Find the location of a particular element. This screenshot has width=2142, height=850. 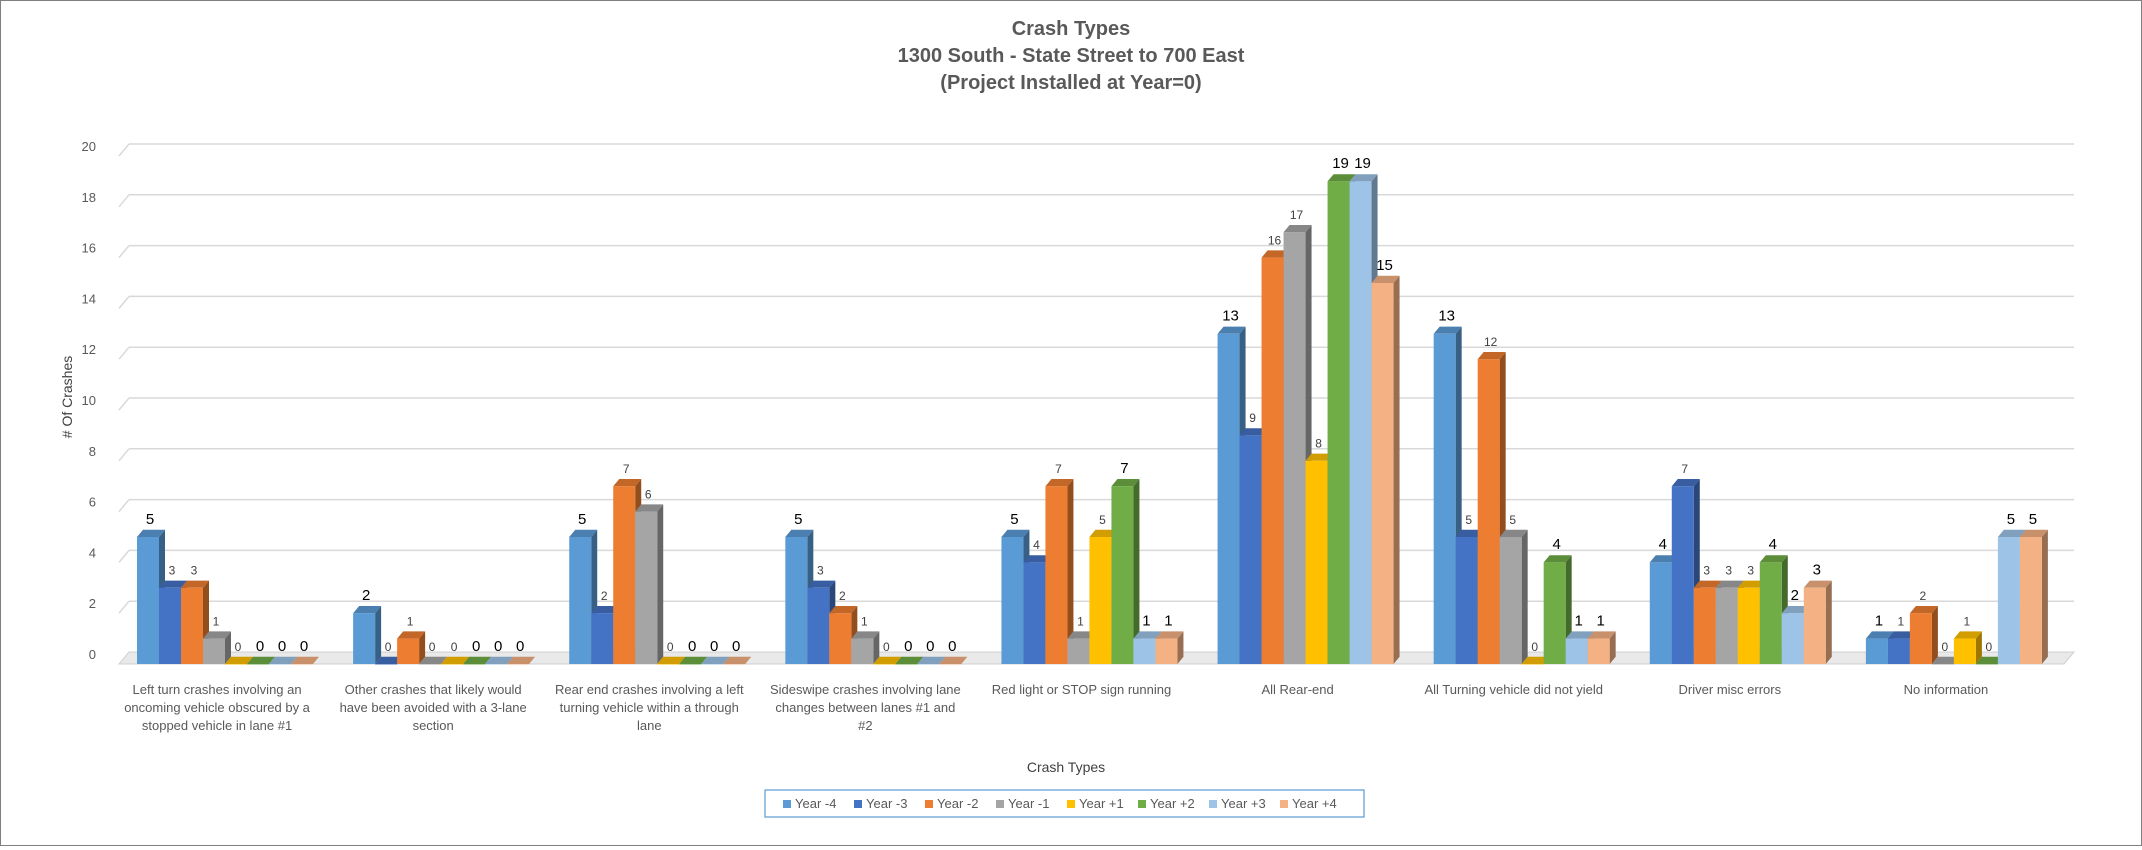

legend-label: Year +3 is located at coordinates (1243, 803).